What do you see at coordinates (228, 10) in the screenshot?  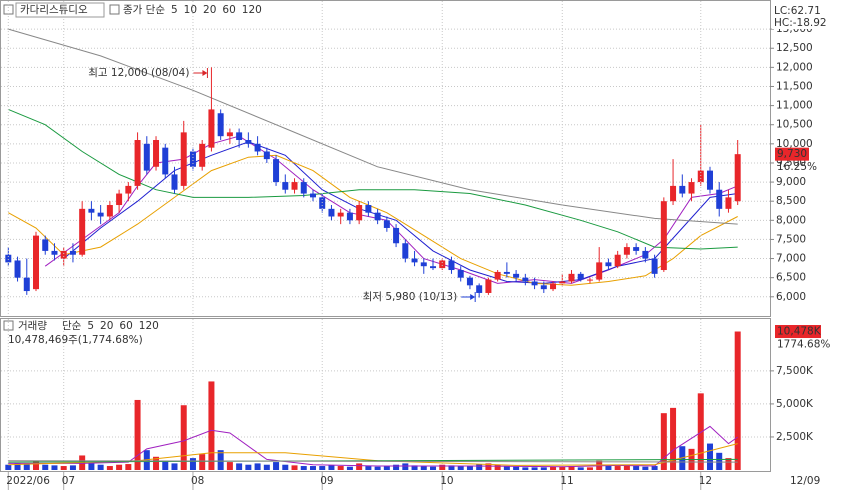 I see `legend-entry: 60` at bounding box center [228, 10].